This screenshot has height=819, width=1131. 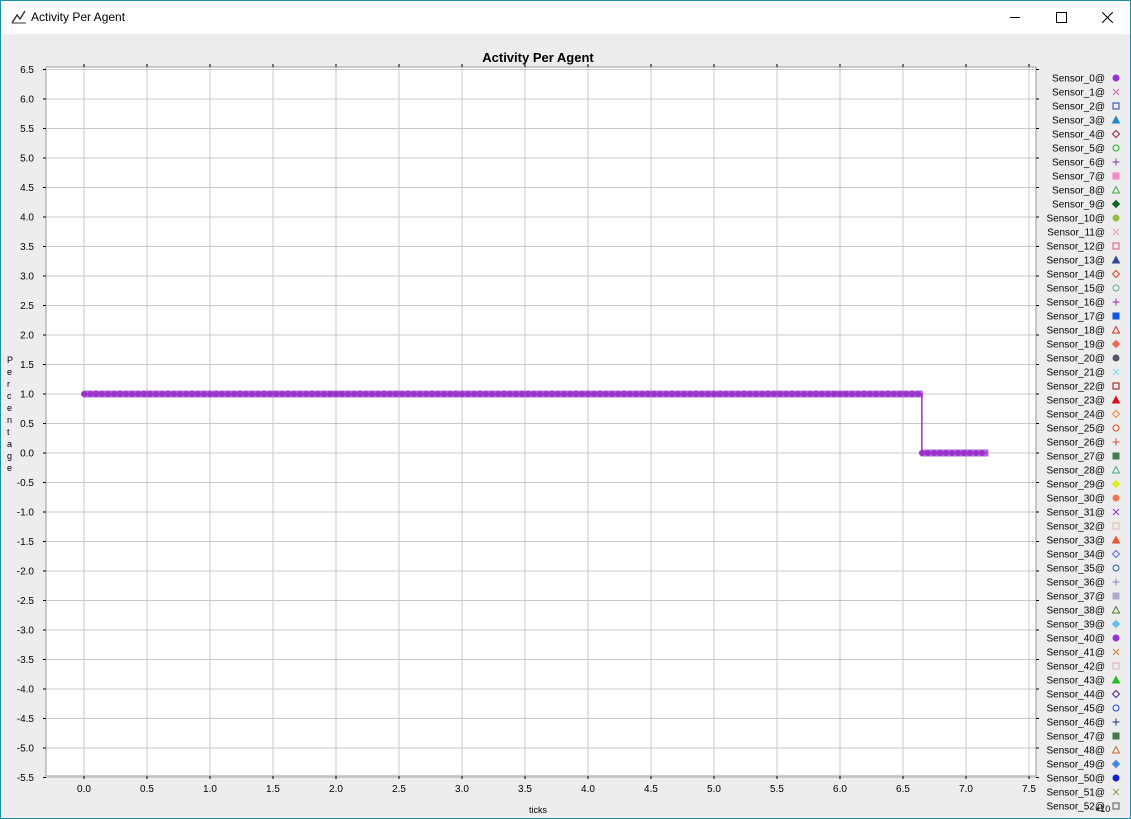 I want to click on legend-item: Sensor_35@, so click(x=1083, y=569).